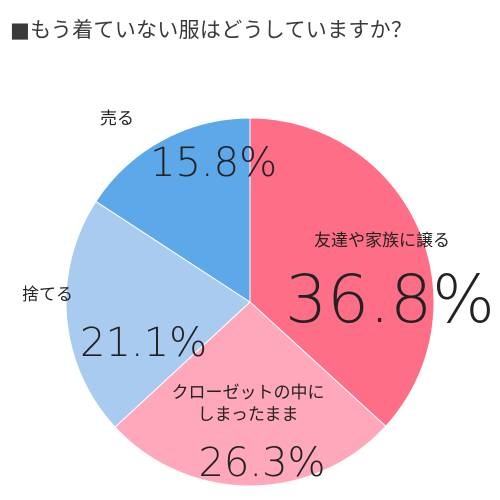 This screenshot has height=500, width=500. I want to click on slice-value-label: 26.3%, so click(261, 463).